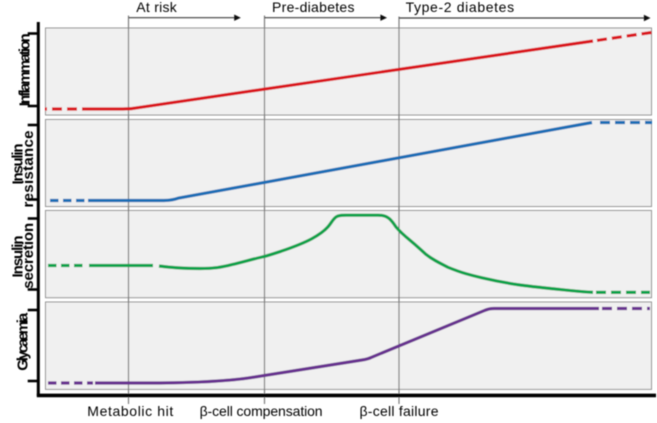 This screenshot has width=657, height=423. I want to click on svg-text: secretion, so click(28, 256).